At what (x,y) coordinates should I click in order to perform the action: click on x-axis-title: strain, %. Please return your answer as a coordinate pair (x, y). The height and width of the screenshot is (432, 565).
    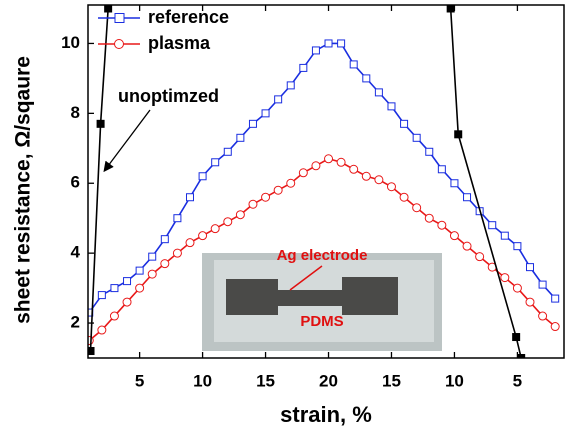
    Looking at the image, I should click on (326, 414).